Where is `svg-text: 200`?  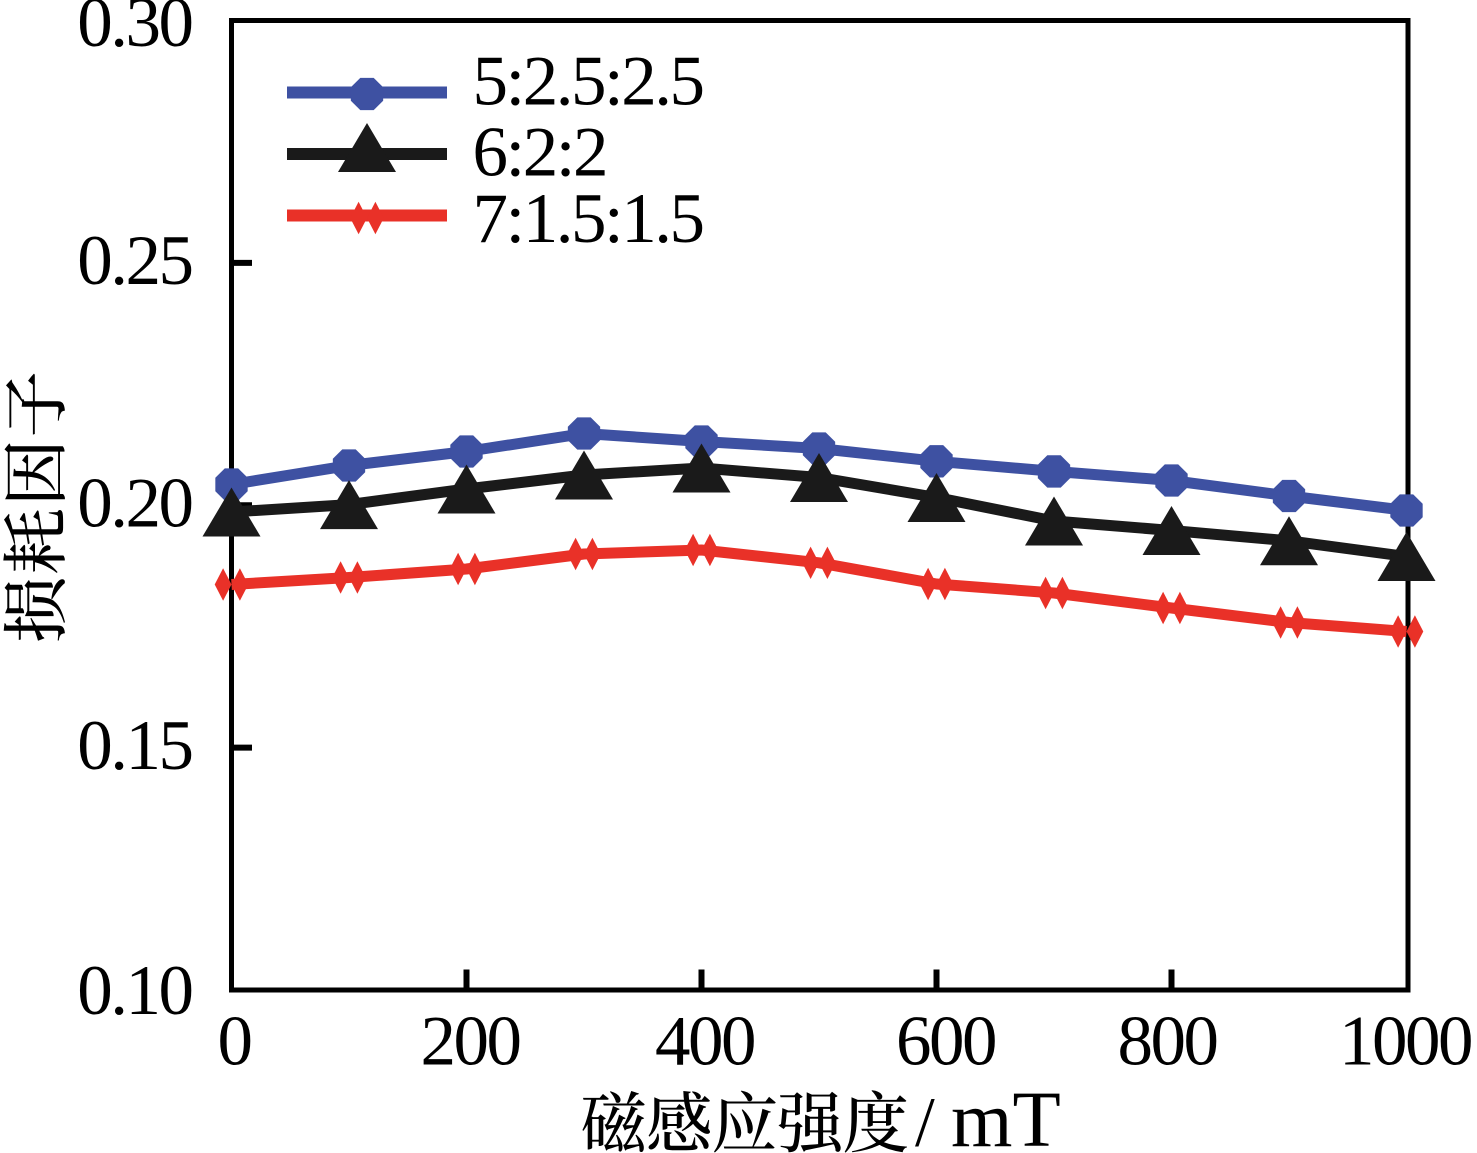
svg-text: 200 is located at coordinates (470, 1042).